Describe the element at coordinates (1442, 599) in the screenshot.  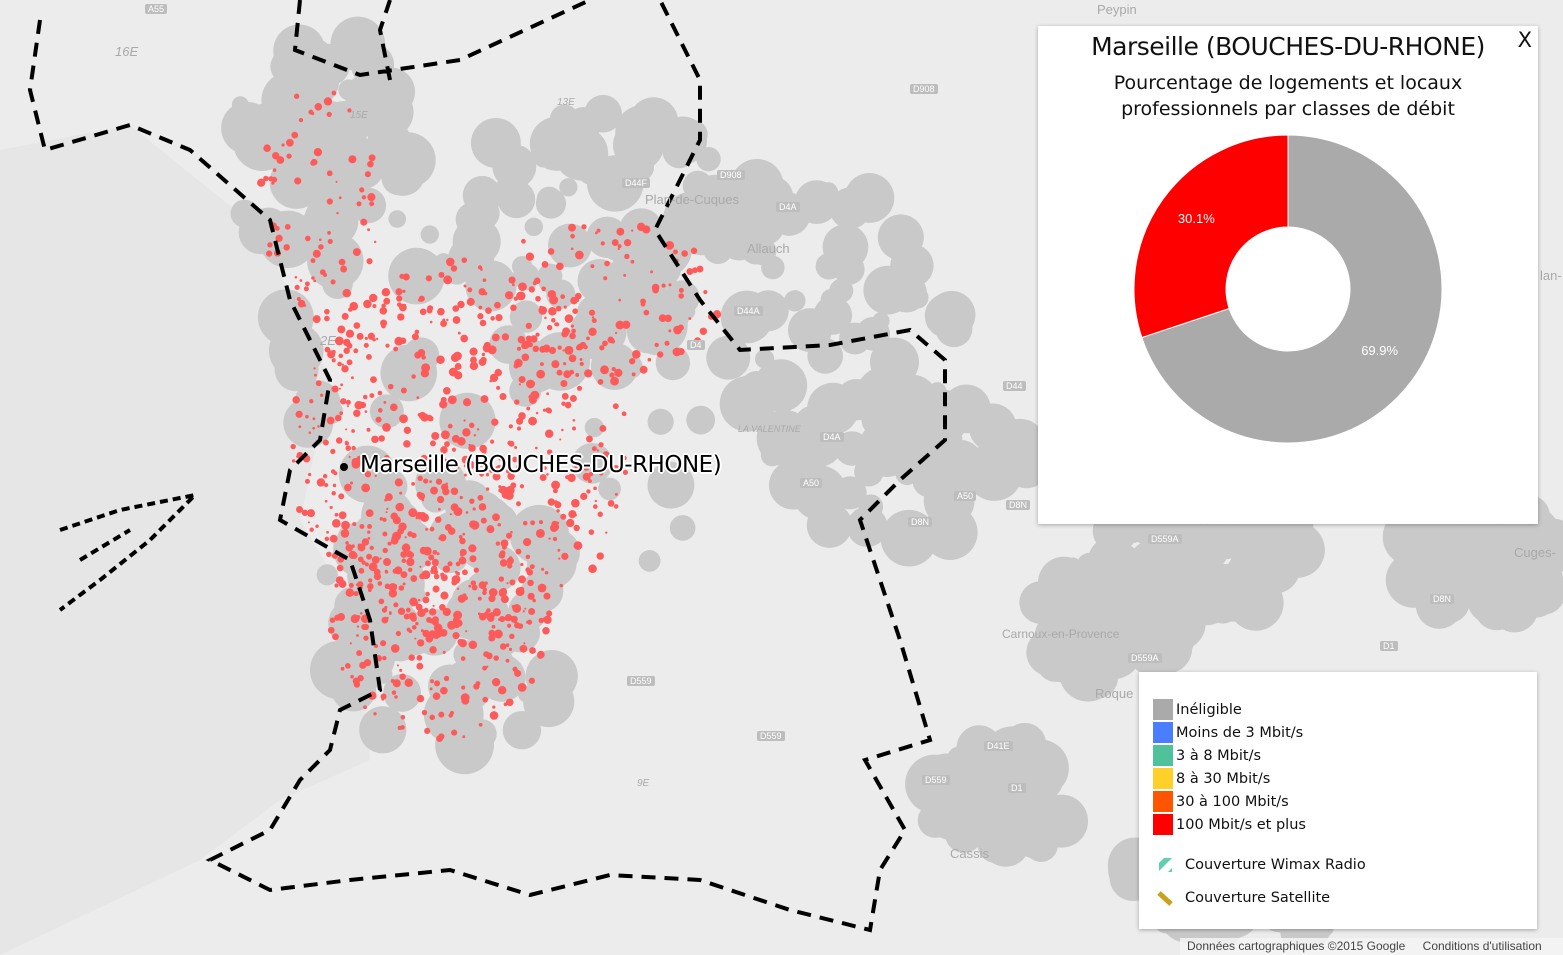
I see `road-label: D8N` at that location.